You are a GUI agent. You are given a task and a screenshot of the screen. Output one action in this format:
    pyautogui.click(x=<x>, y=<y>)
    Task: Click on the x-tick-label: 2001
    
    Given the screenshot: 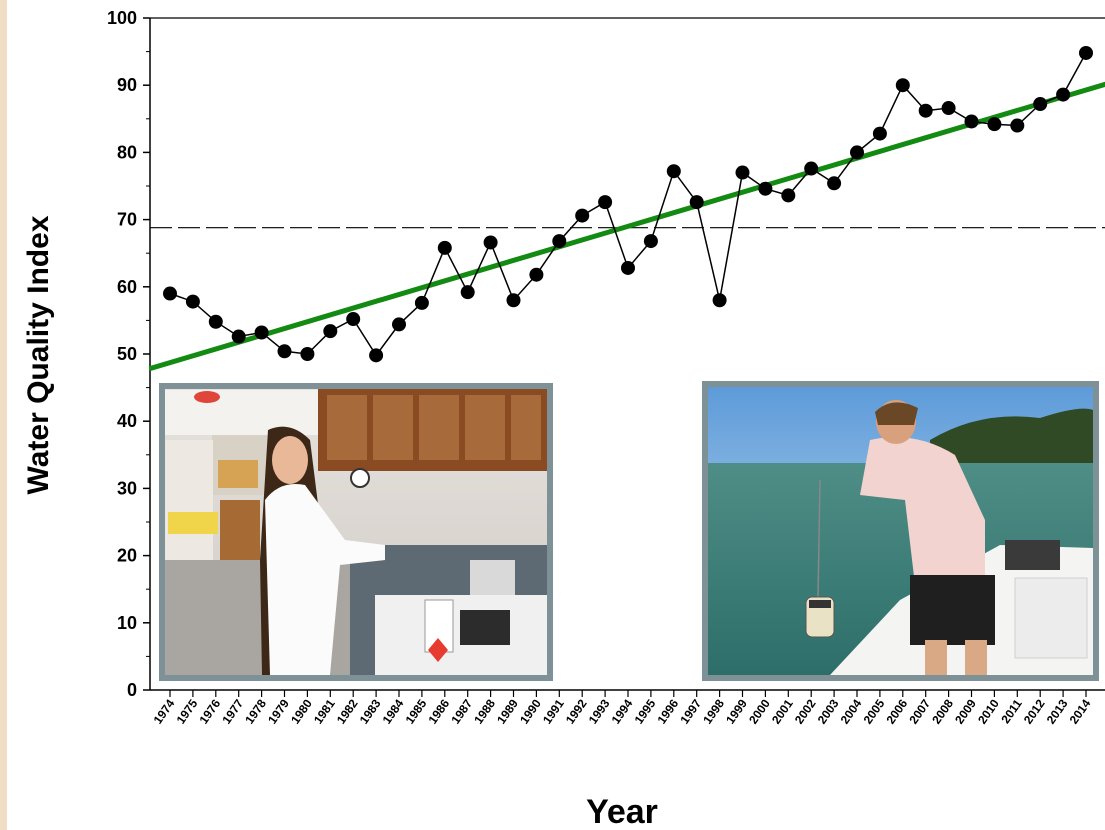 What is the action you would take?
    pyautogui.click(x=782, y=711)
    